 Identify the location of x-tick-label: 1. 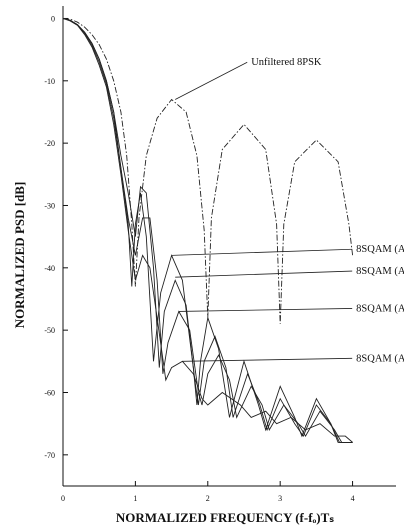
(135, 498).